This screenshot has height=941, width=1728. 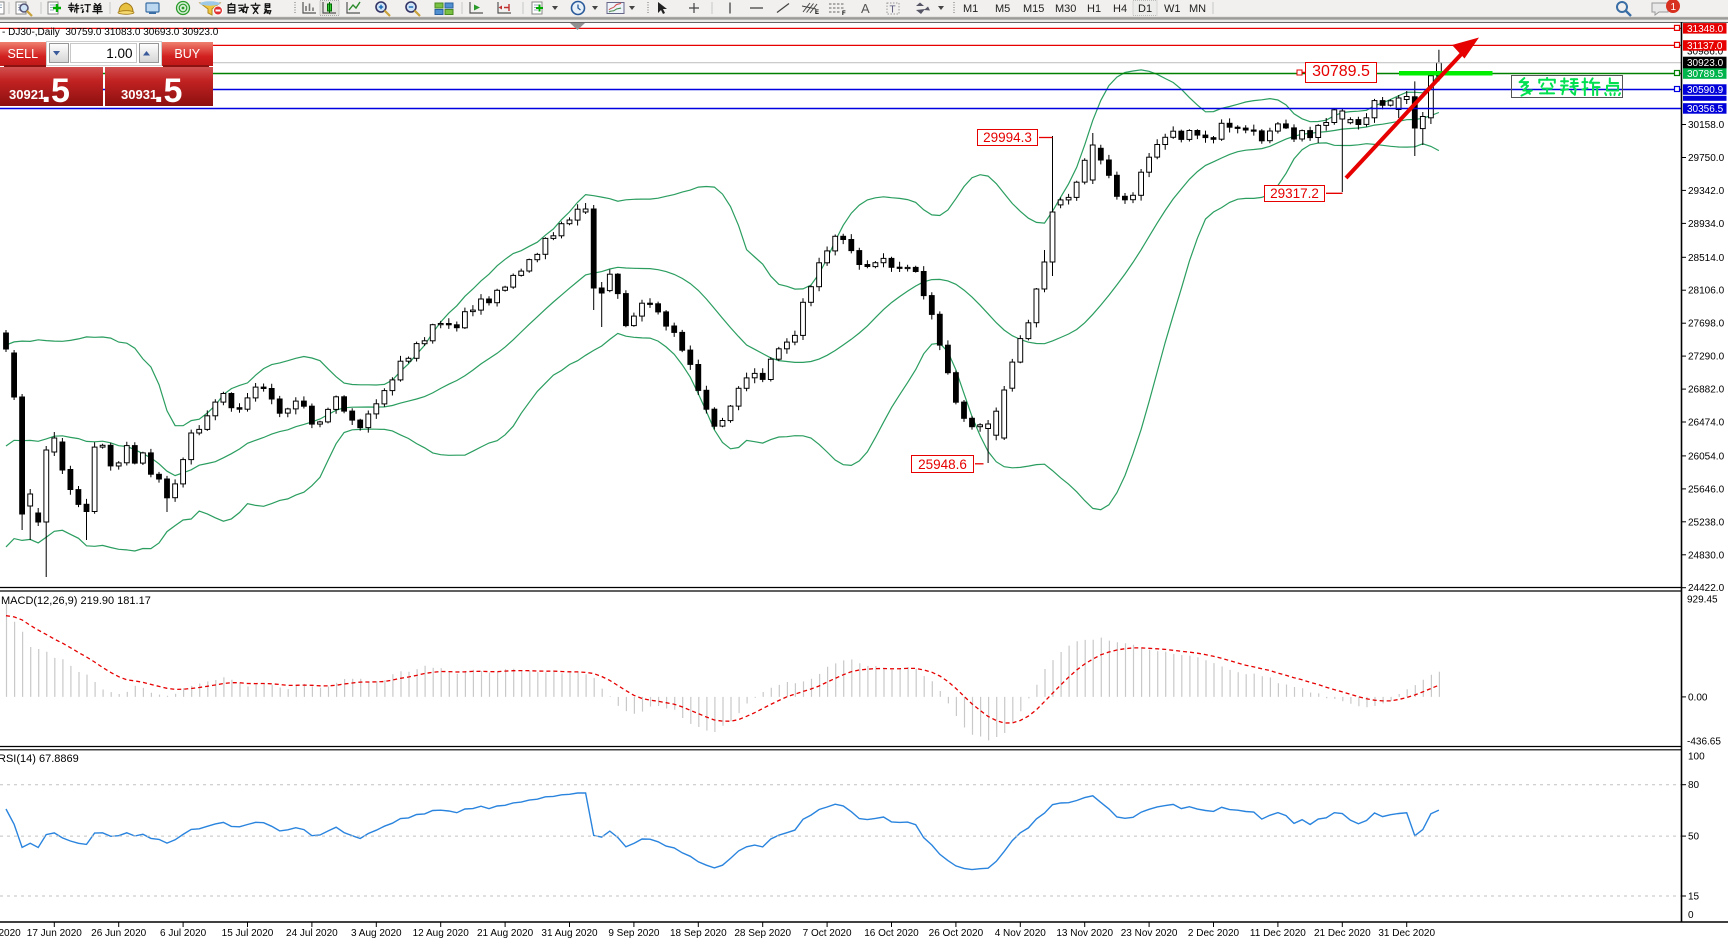 What do you see at coordinates (827, 933) in the screenshot?
I see `svg-text: 7 Oct 2020` at bounding box center [827, 933].